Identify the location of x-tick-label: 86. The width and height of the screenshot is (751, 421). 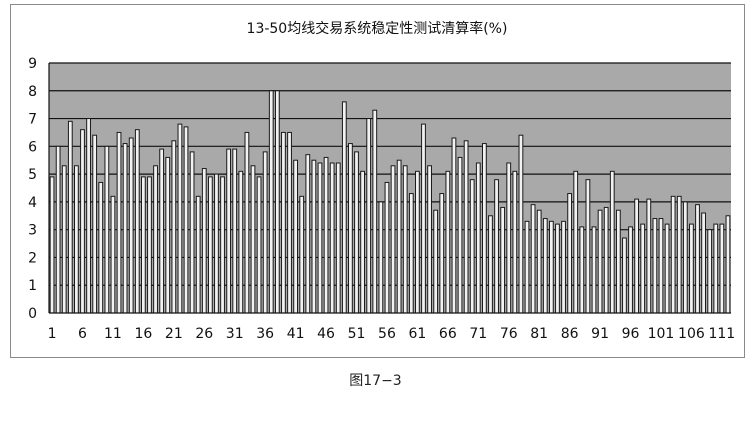
(570, 334).